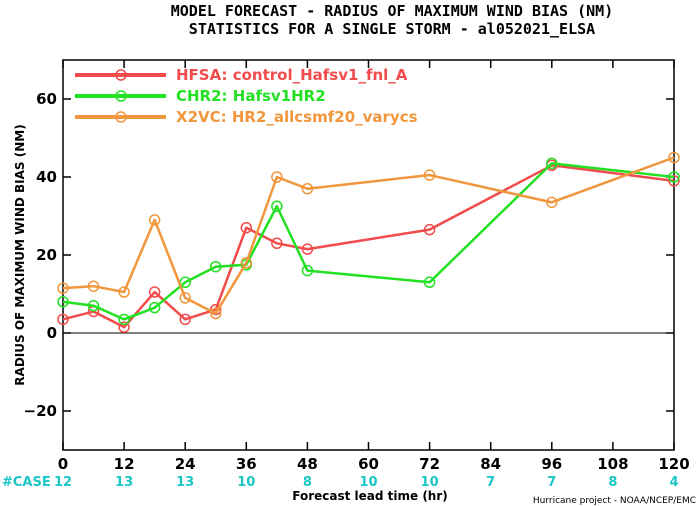  I want to click on x-tick-label: 48, so click(307, 464).